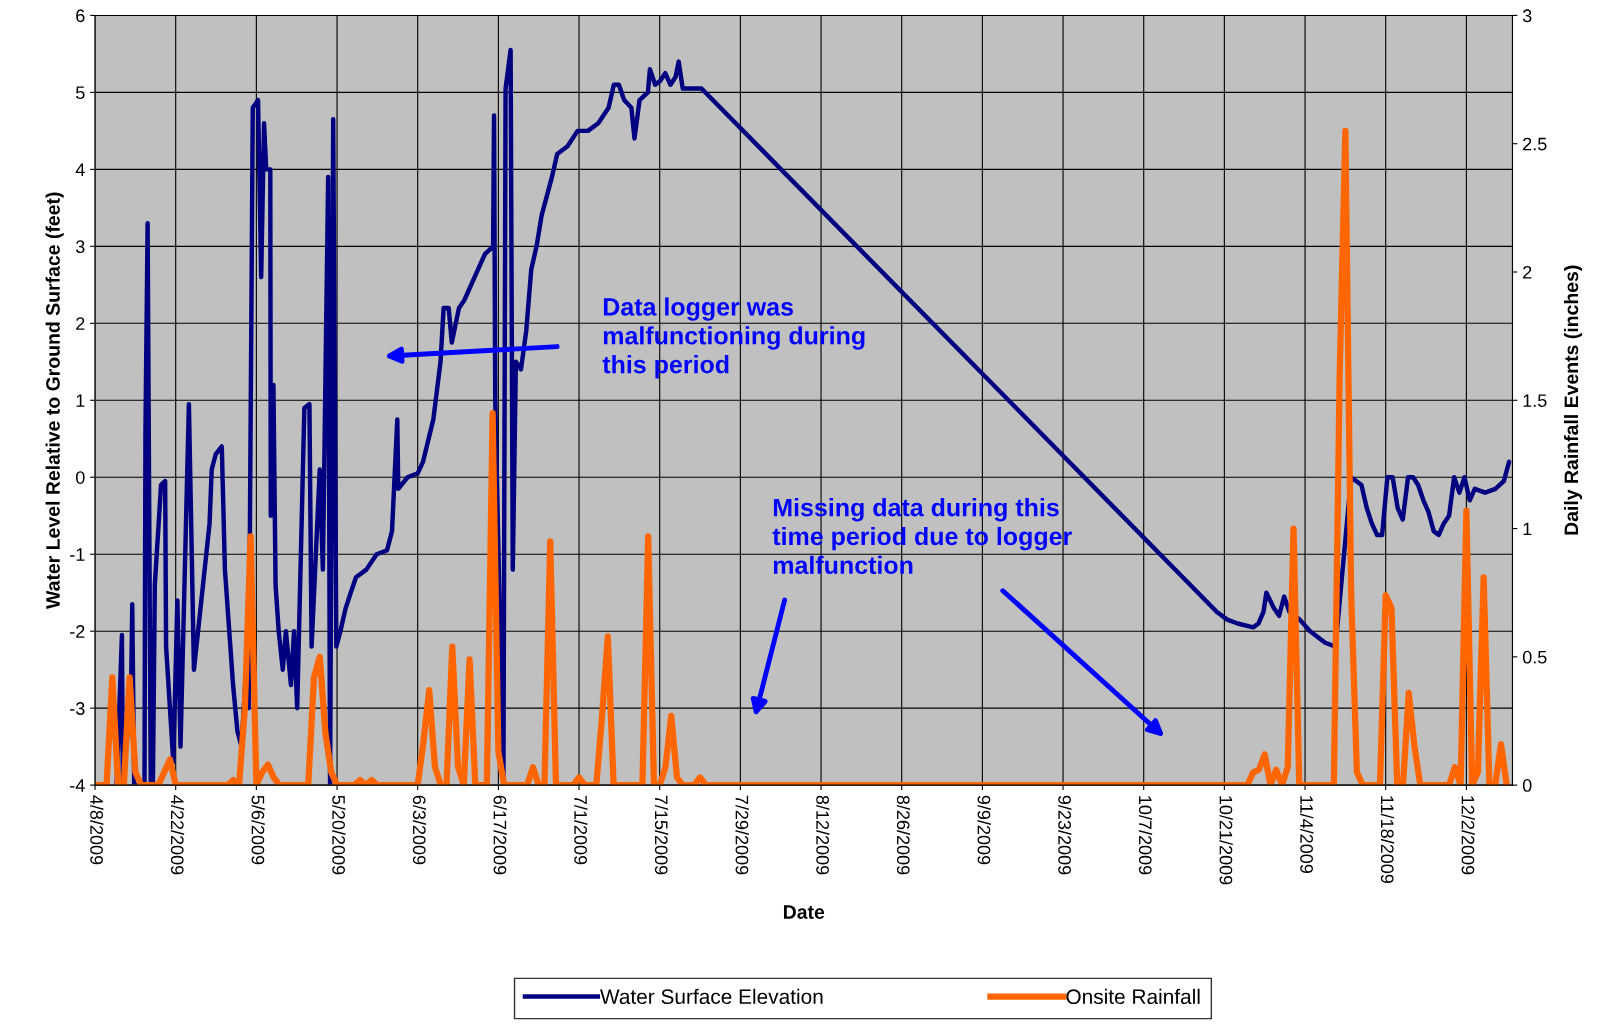 The height and width of the screenshot is (1029, 1619). Describe the element at coordinates (77, 554) in the screenshot. I see `y-tick-label: -1` at that location.